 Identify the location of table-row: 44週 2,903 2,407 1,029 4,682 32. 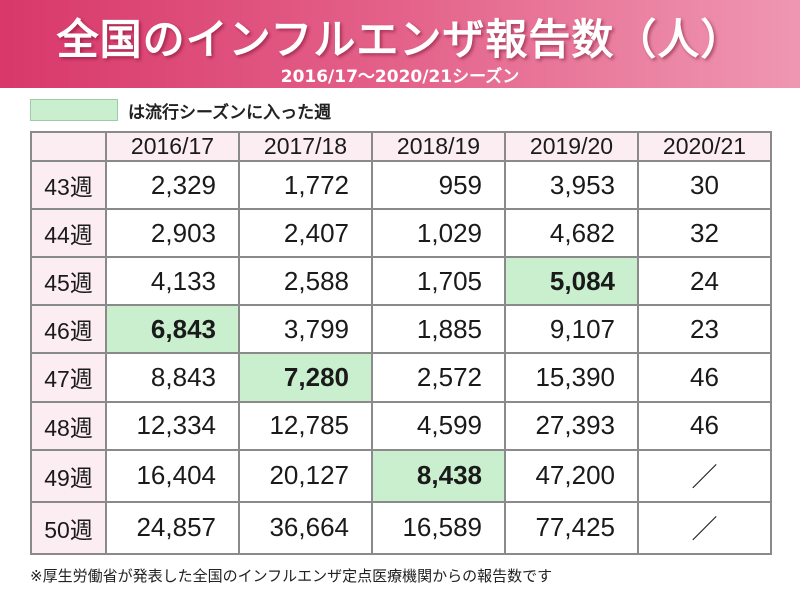
(401, 233).